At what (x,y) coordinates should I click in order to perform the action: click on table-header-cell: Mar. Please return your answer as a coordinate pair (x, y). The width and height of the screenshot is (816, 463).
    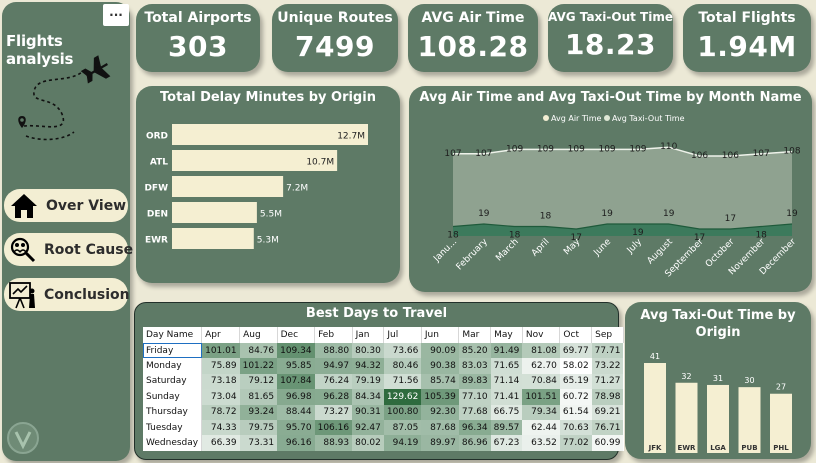
    Looking at the image, I should click on (475, 335).